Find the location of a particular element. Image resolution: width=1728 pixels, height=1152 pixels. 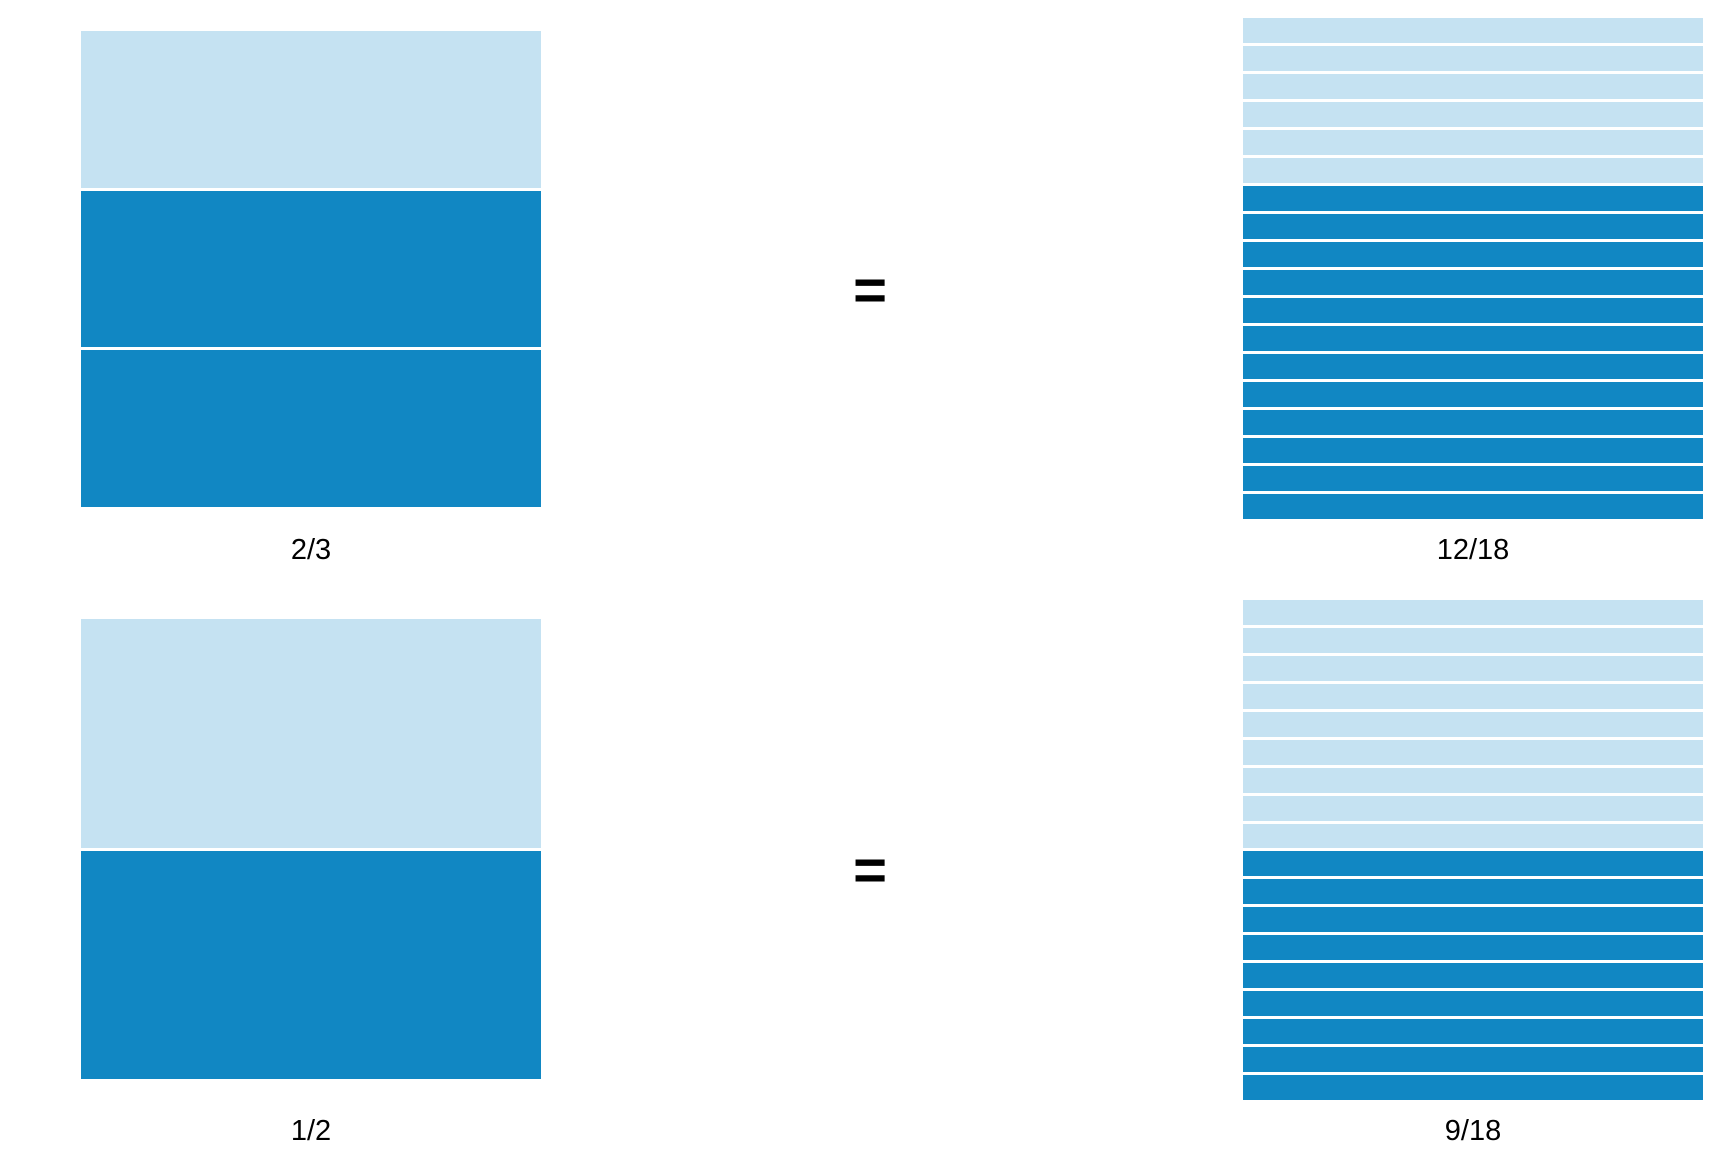

fraction-bar-one-half is located at coordinates (311, 849).